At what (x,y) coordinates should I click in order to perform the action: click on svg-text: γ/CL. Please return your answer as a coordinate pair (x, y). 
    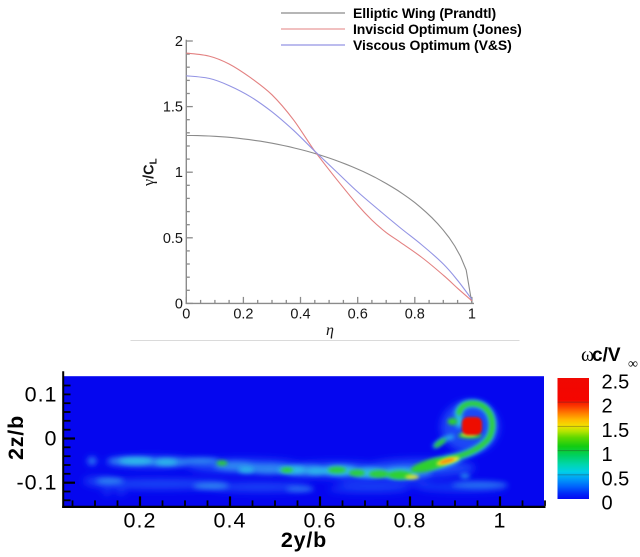
    Looking at the image, I should click on (150, 172).